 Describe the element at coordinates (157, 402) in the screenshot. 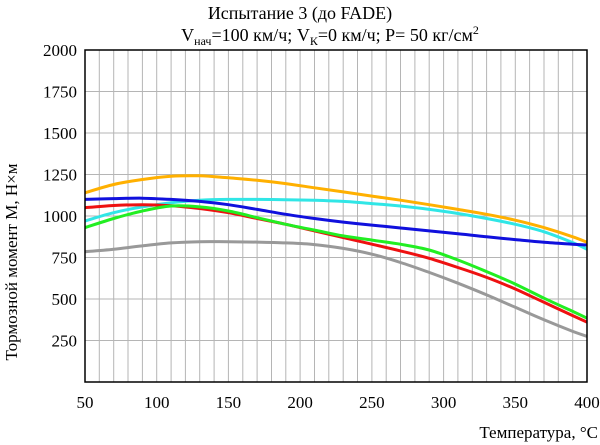

I see `x-tick-label-100: 100` at that location.